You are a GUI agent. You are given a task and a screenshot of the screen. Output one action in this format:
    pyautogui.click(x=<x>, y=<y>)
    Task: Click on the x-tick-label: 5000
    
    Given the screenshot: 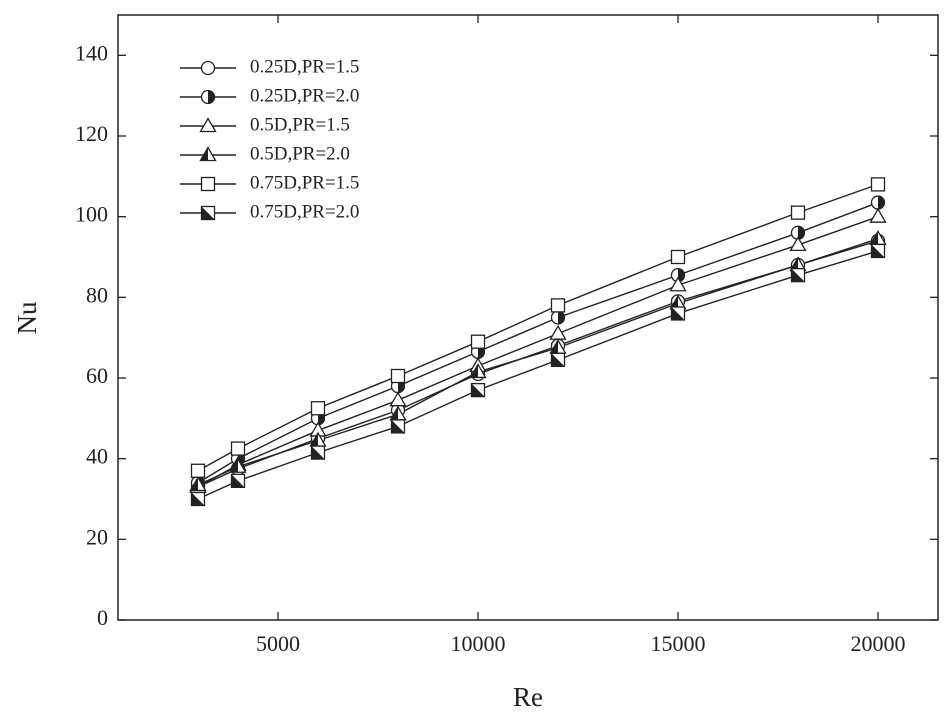 What is the action you would take?
    pyautogui.click(x=278, y=643)
    